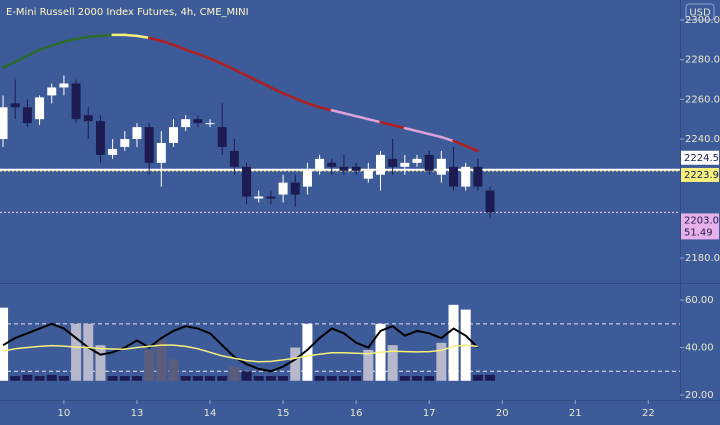  What do you see at coordinates (702, 99) in the screenshot?
I see `y-tick-label: 2260.0` at bounding box center [702, 99].